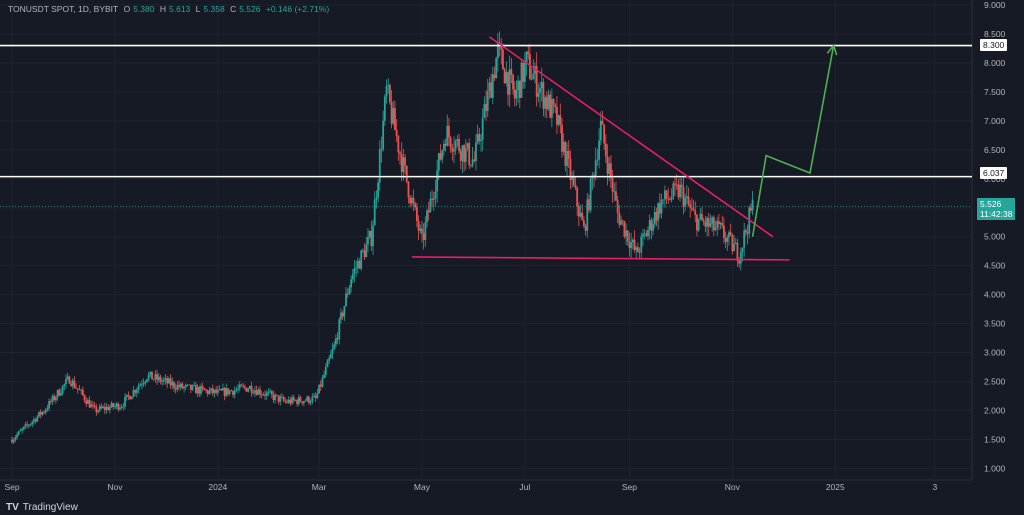  Describe the element at coordinates (198, 9) in the screenshot. I see `low-label: L` at that location.